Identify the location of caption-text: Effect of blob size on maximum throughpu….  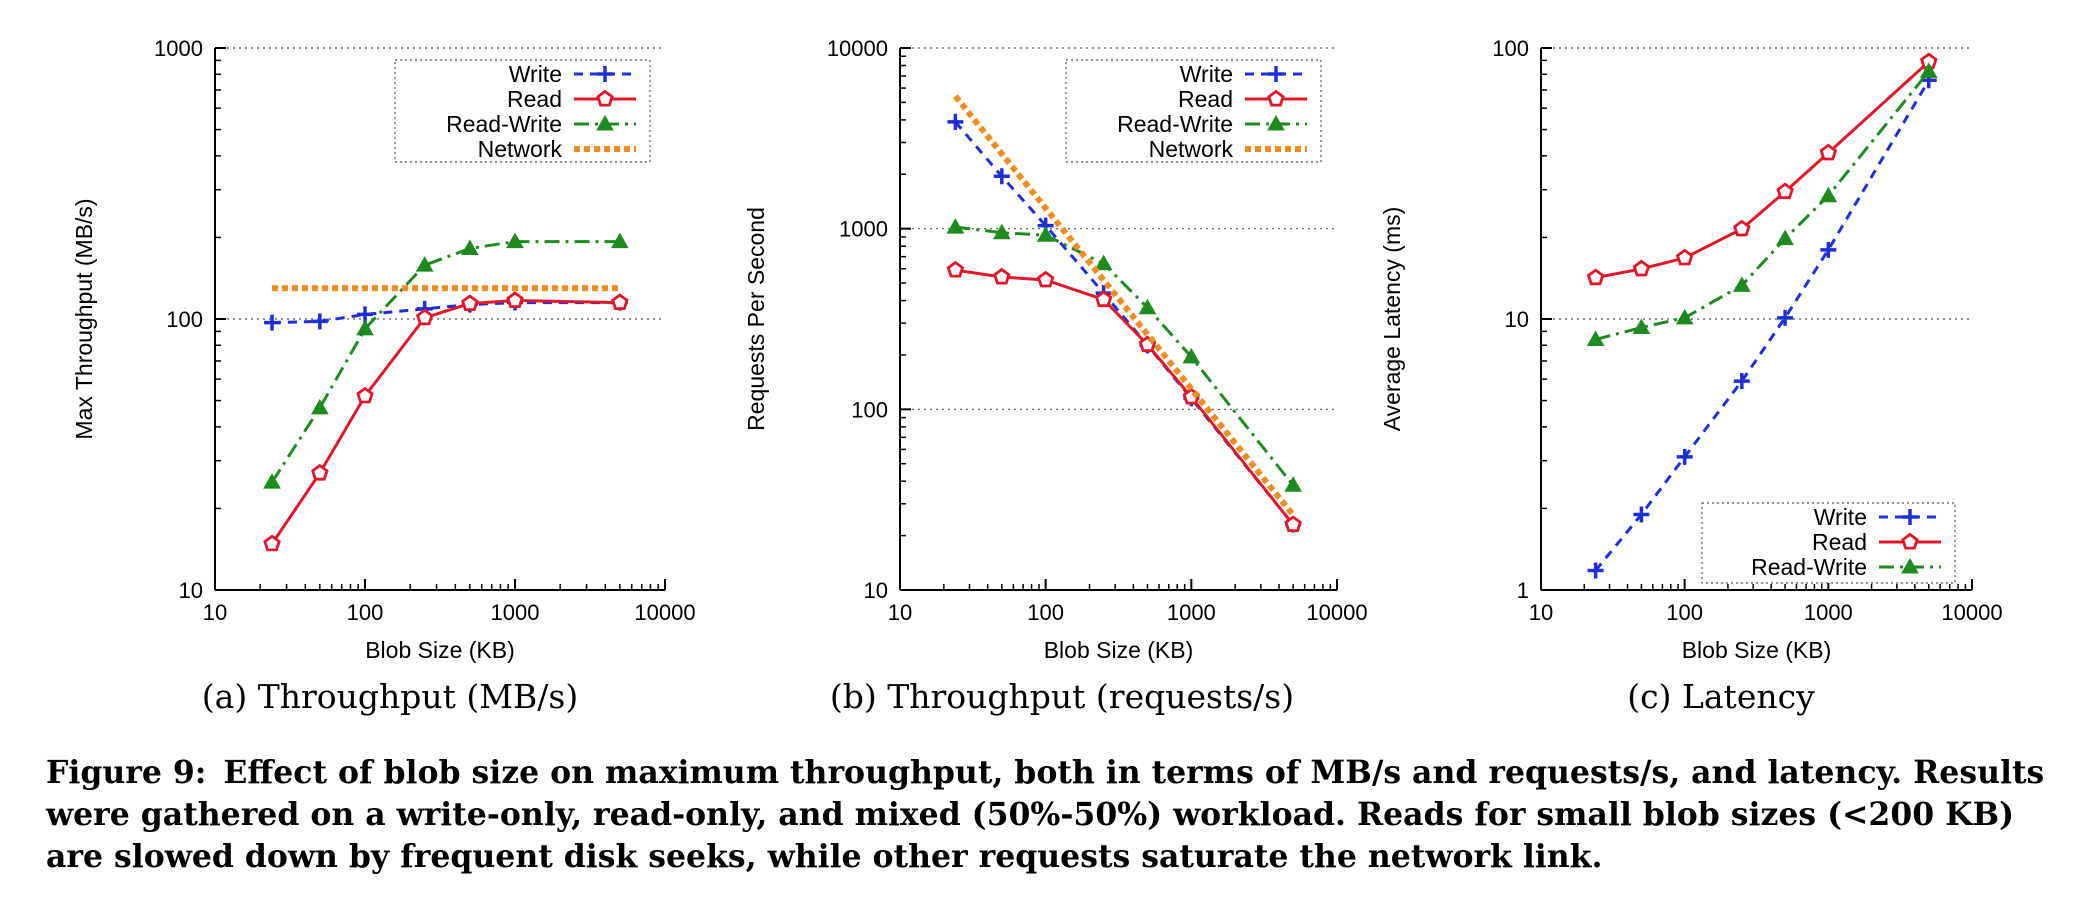
(1045, 814).